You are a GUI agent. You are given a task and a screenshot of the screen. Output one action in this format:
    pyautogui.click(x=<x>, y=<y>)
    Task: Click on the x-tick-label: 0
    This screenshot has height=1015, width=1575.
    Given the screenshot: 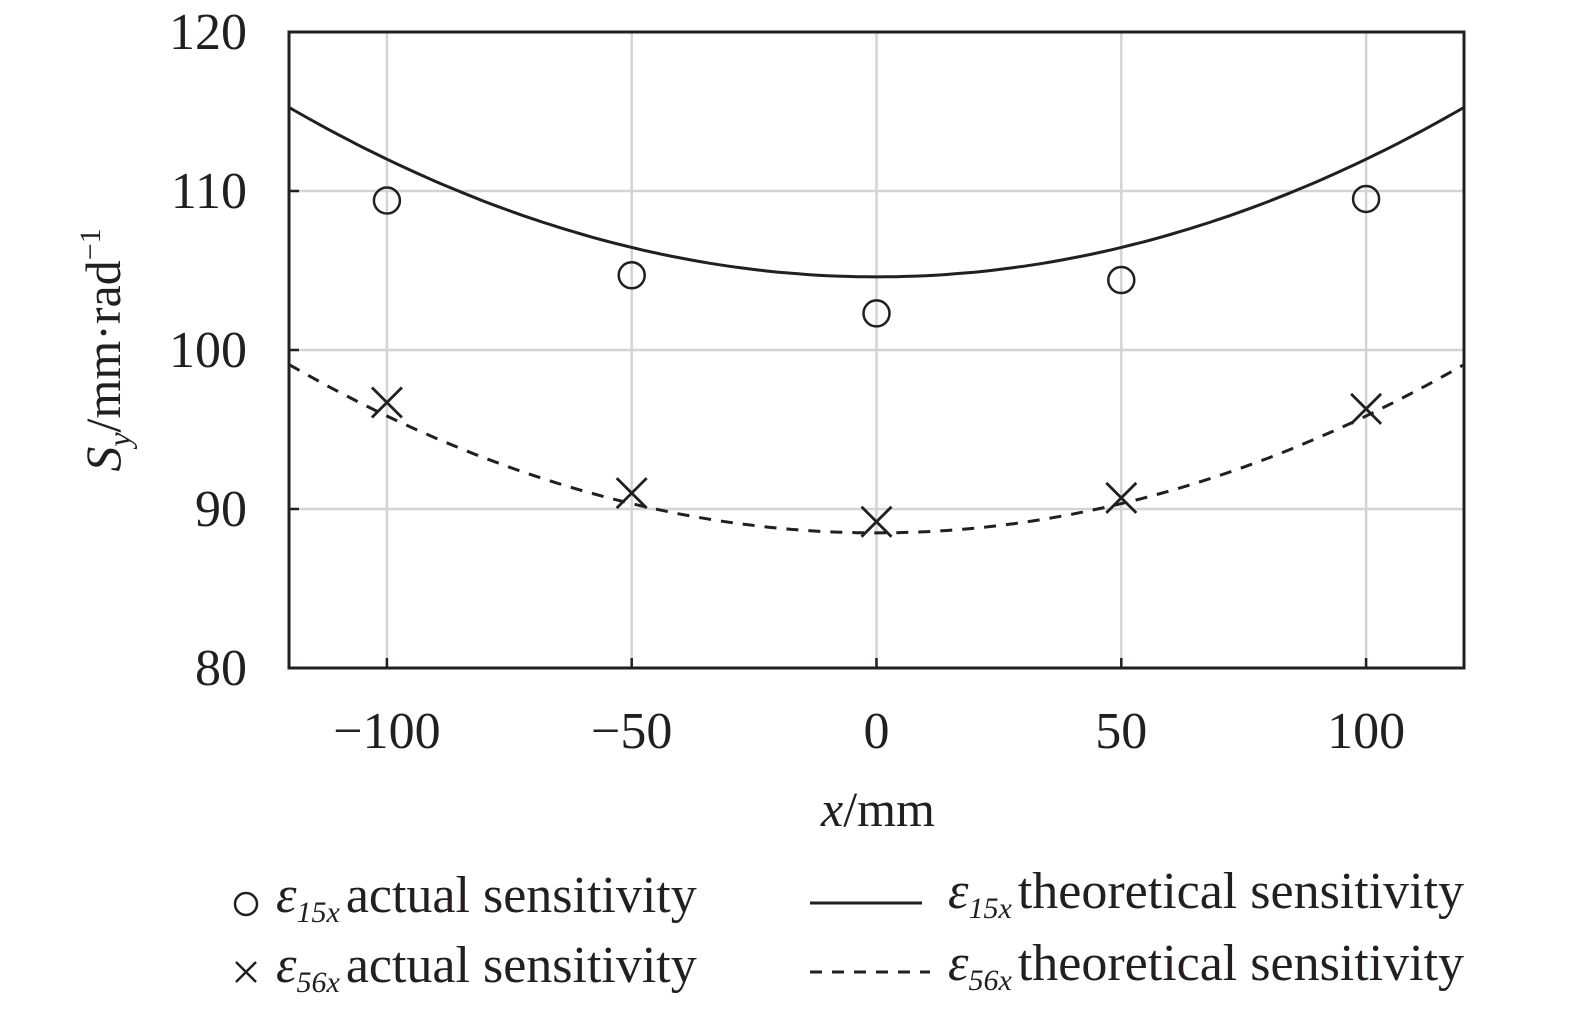 What is the action you would take?
    pyautogui.click(x=877, y=731)
    